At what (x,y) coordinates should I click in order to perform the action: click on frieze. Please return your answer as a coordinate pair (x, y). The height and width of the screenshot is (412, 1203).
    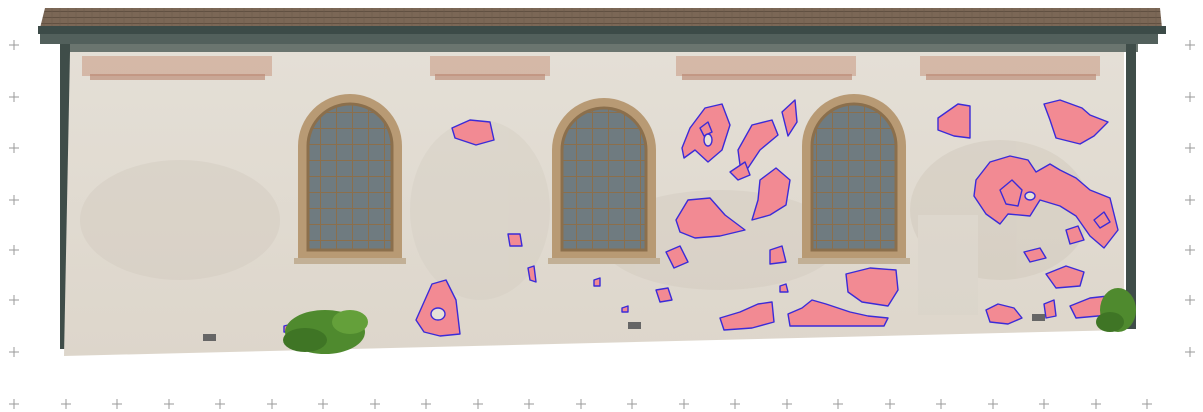
    Looking at the image, I should click on (591, 66).